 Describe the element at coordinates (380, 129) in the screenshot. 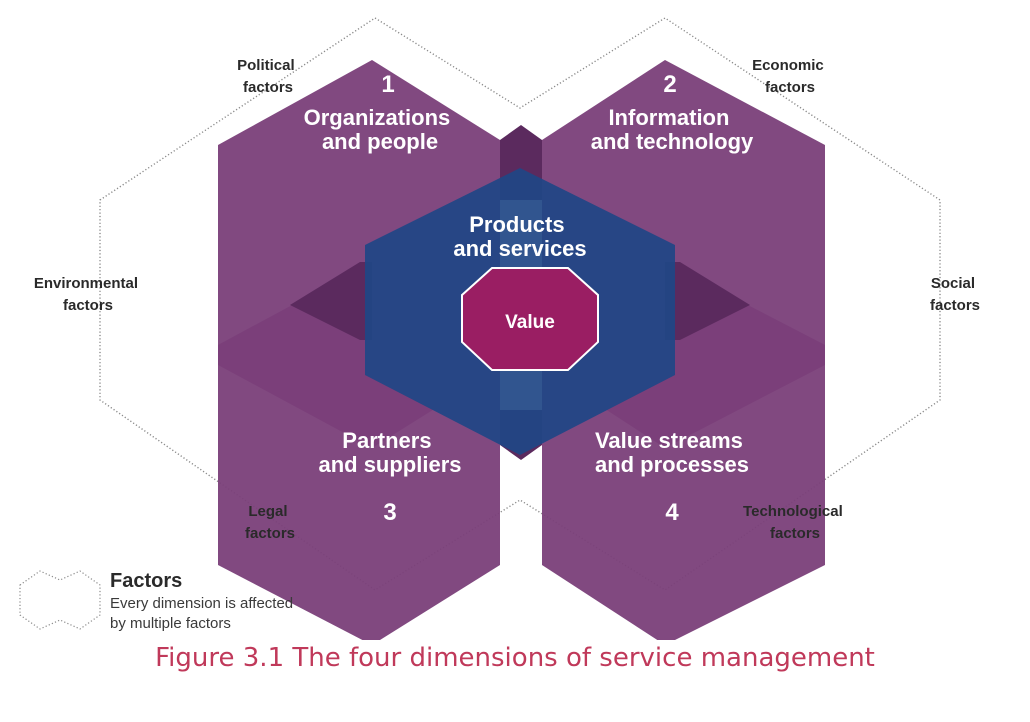

I see `dimension-label-organizations: Organizations and people` at that location.